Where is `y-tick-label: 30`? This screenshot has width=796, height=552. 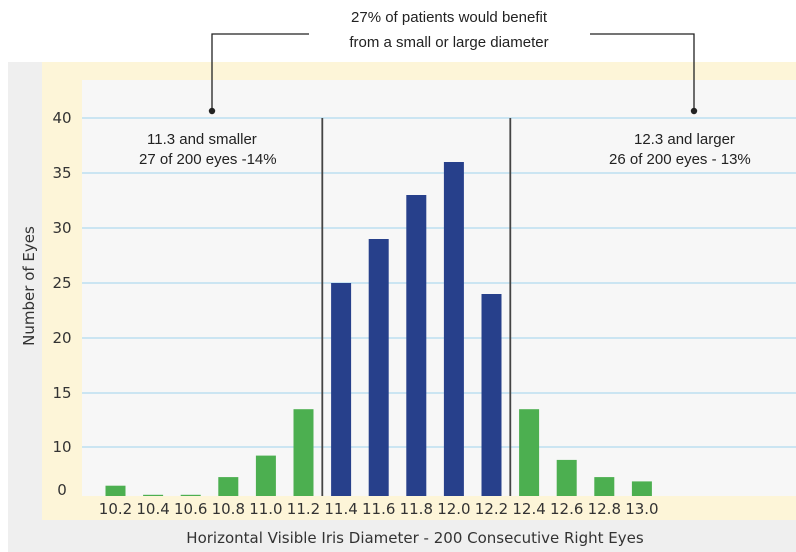
y-tick-label: 30 is located at coordinates (61, 228).